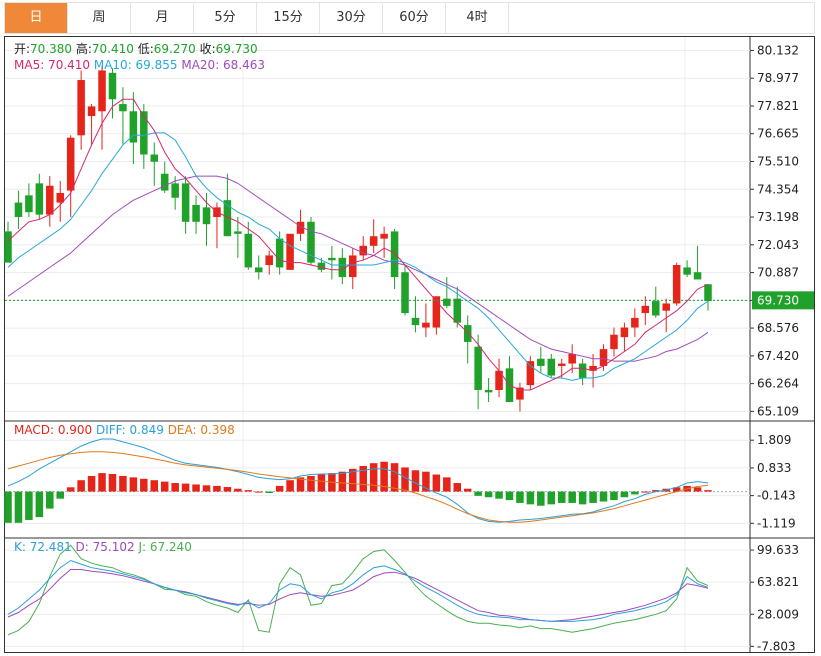 The height and width of the screenshot is (656, 821). I want to click on y-tick-label: 77.821, so click(778, 106).